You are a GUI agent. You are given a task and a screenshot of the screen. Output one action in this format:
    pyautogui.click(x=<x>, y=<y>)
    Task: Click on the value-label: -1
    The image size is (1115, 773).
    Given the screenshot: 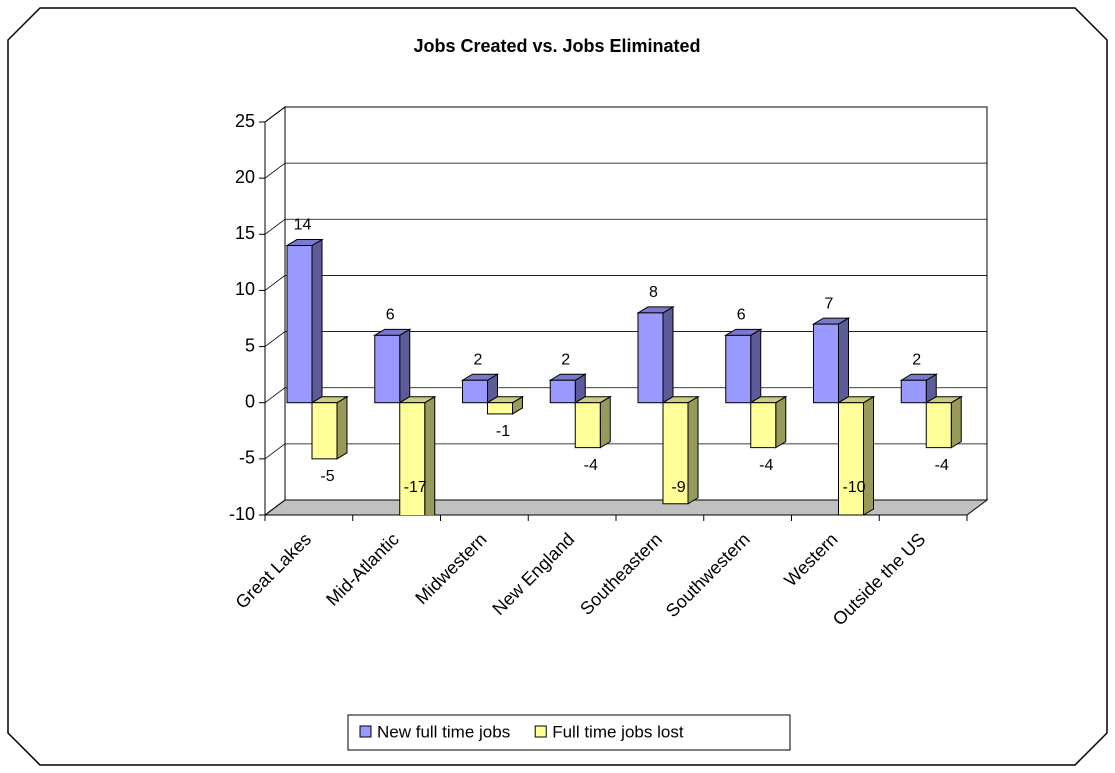 What is the action you would take?
    pyautogui.click(x=503, y=431)
    